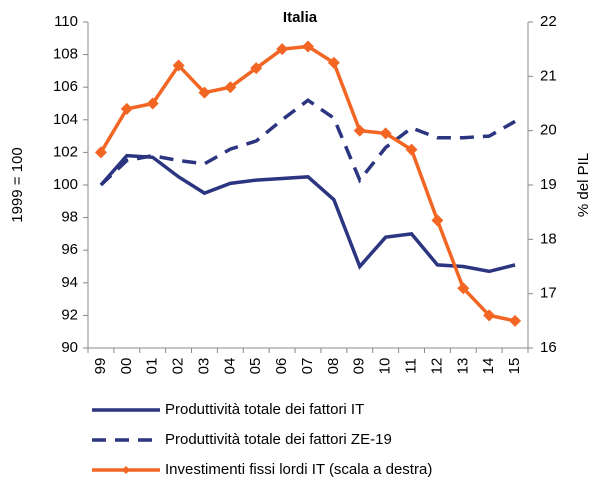 Image resolution: width=596 pixels, height=494 pixels. I want to click on y-tick-label: 108, so click(65, 54).